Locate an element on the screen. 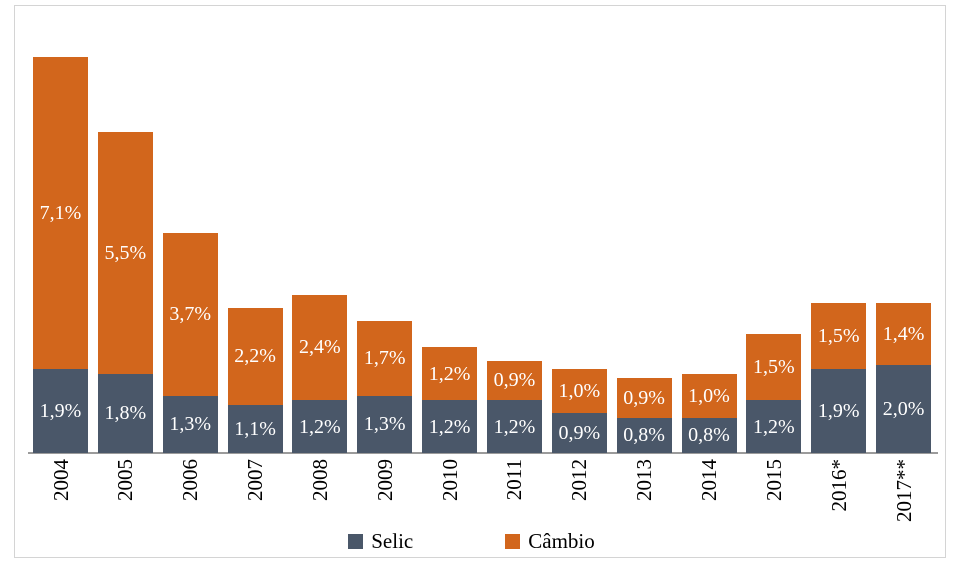  value-label: 7,1% is located at coordinates (60, 213).